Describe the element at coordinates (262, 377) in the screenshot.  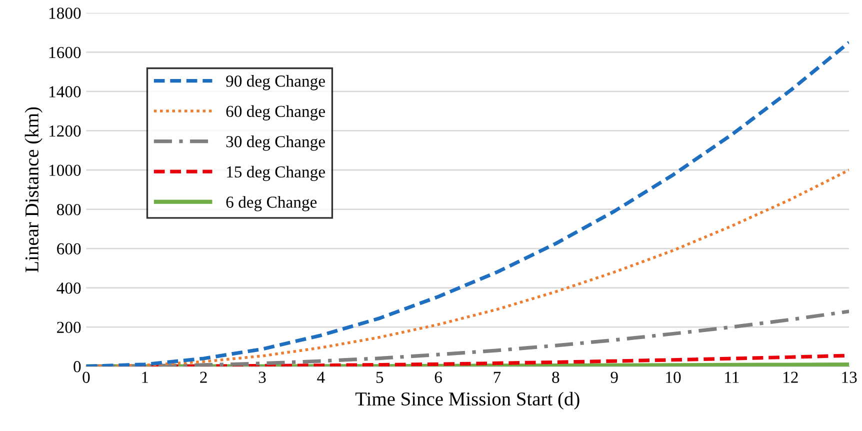
I see `x-tick-label: 3` at that location.